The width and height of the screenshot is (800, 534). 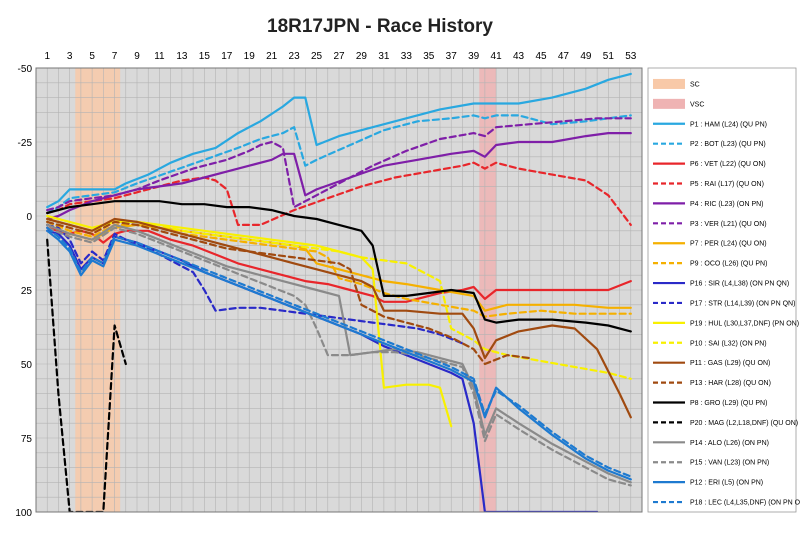 What do you see at coordinates (205, 56) in the screenshot?
I see `x-tick-label: 15` at bounding box center [205, 56].